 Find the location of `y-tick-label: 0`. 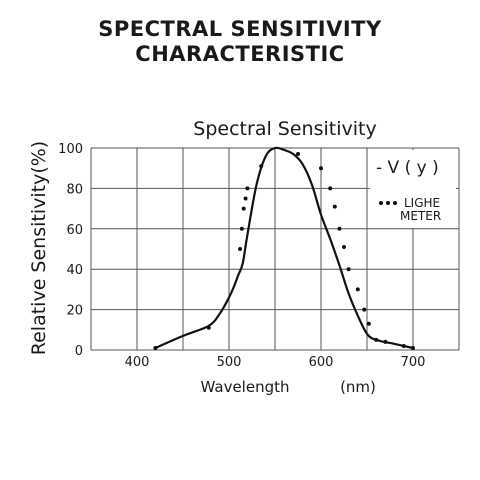

y-tick-label: 0 is located at coordinates (79, 351).